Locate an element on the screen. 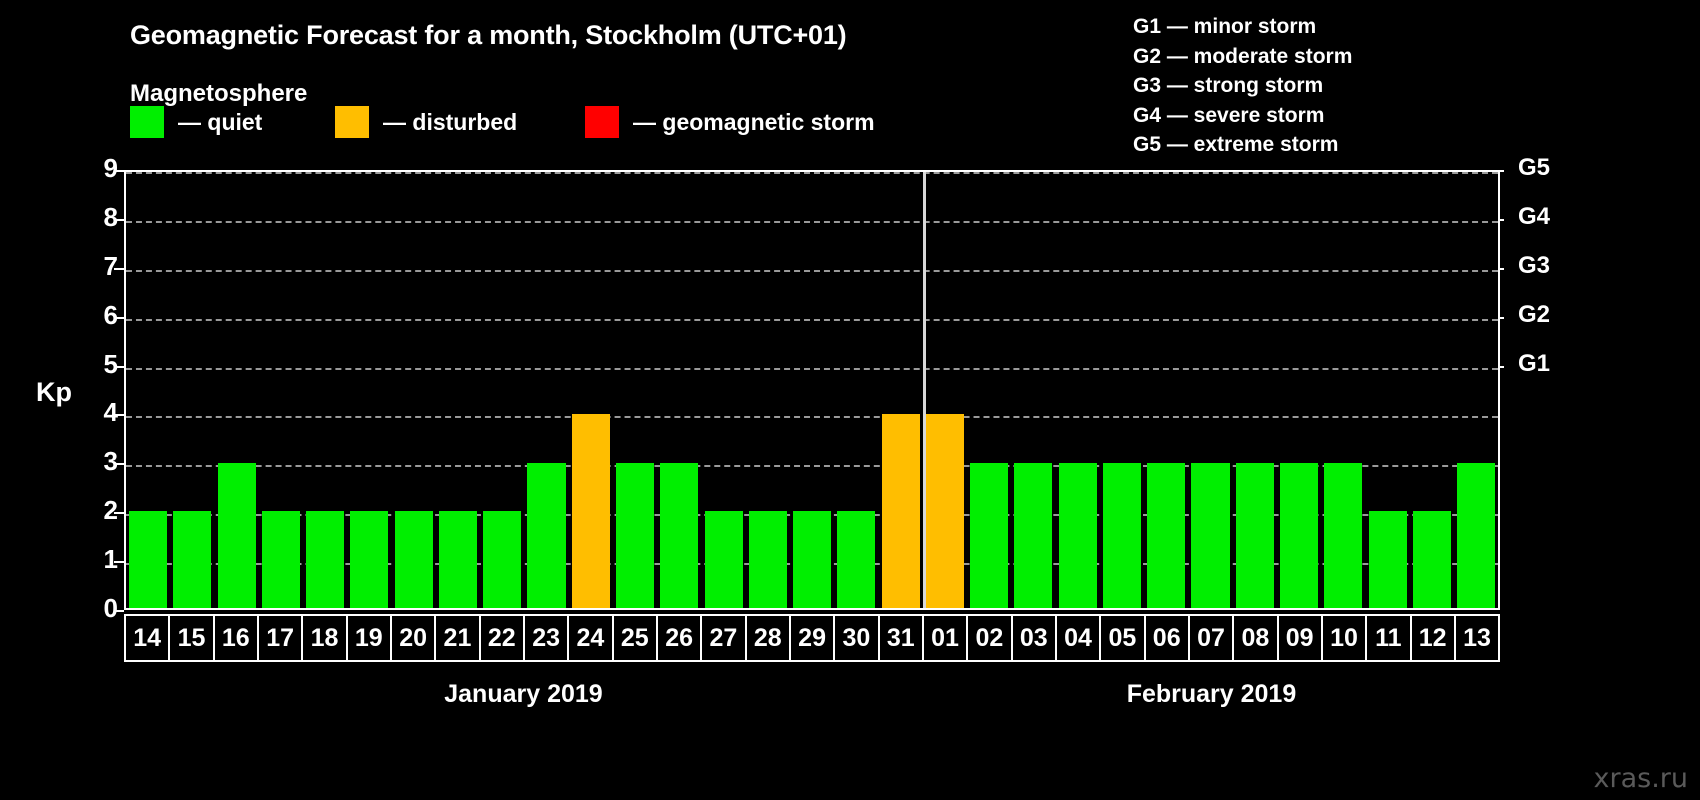 The image size is (1700, 800). month-caption-january: January 2019 is located at coordinates (523, 694).